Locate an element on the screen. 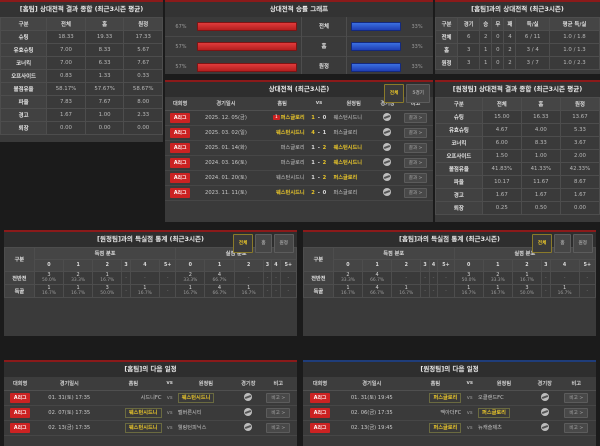 Image resolution: width=600 pixels, height=446 pixels. schedule-row: A리그 02. 07(토) 17:35 웨스턴시드니 vs 멜버른시티 비고 > is located at coordinates (150, 413).